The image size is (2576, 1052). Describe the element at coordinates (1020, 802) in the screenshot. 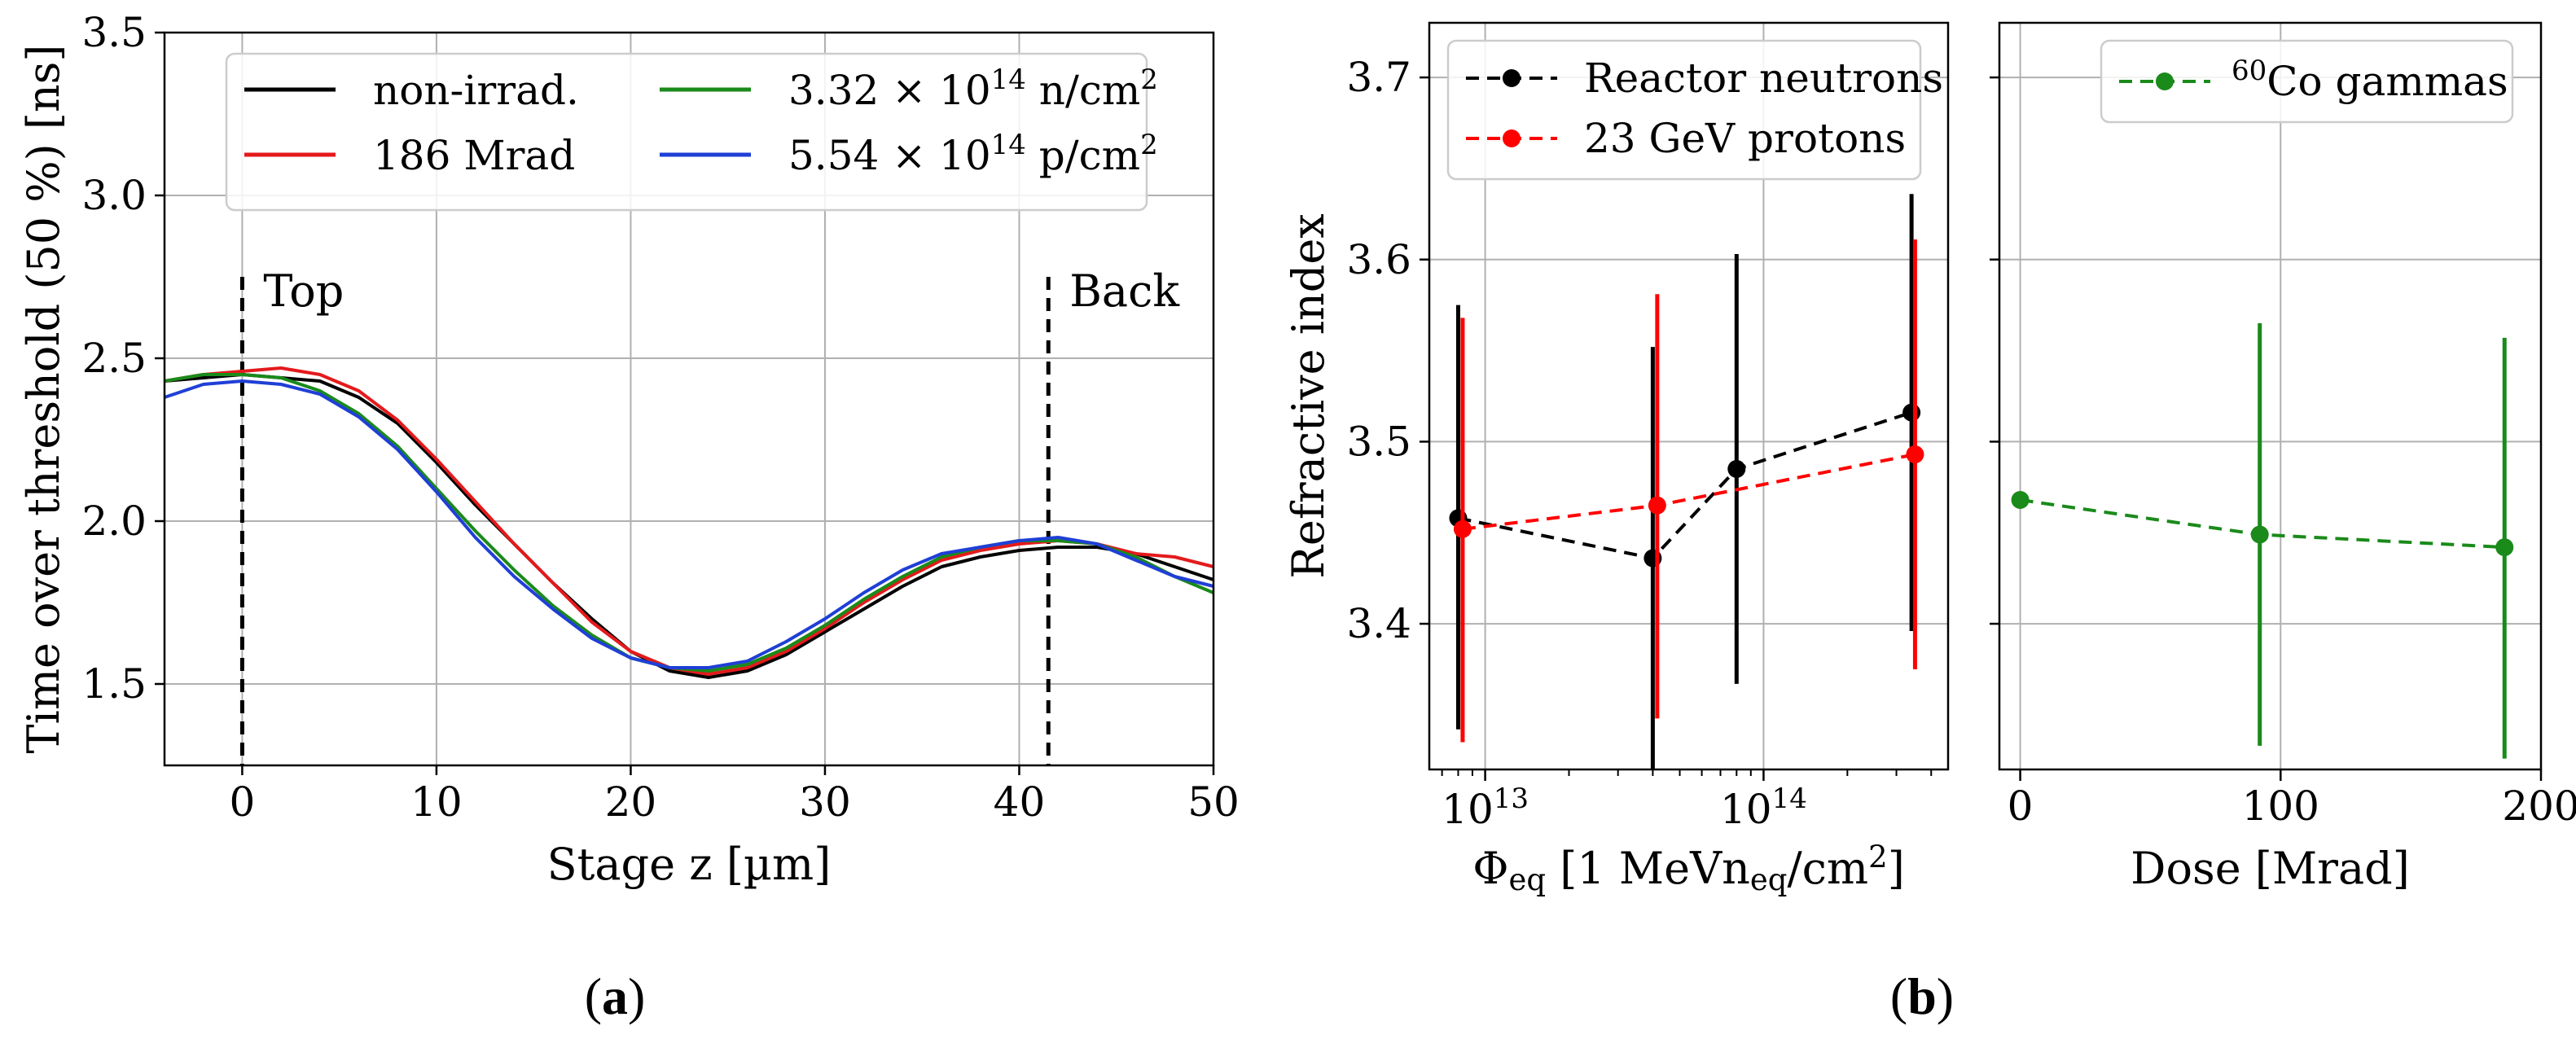

I see `a-x-tick-label: 40` at that location.